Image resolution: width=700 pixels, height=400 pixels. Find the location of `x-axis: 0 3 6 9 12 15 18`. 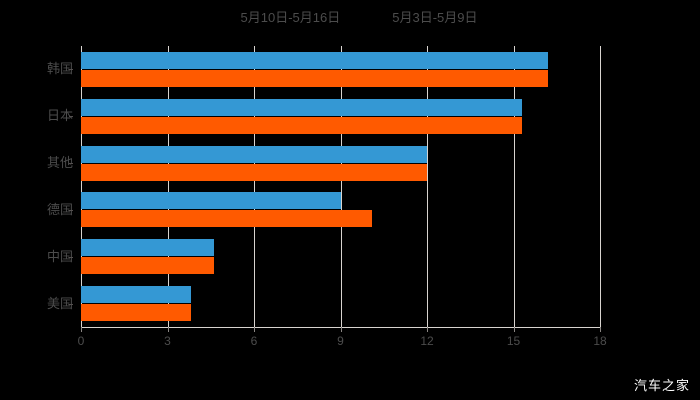

x-axis: 0 3 6 9 12 15 18 is located at coordinates (342, 342).